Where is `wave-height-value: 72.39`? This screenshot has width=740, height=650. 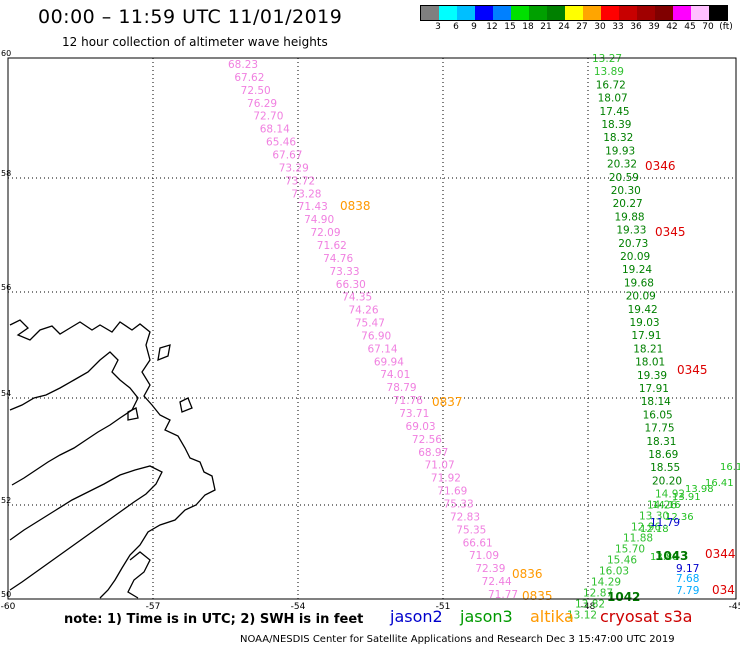
wave-height-value: 72.39 is located at coordinates (490, 569).